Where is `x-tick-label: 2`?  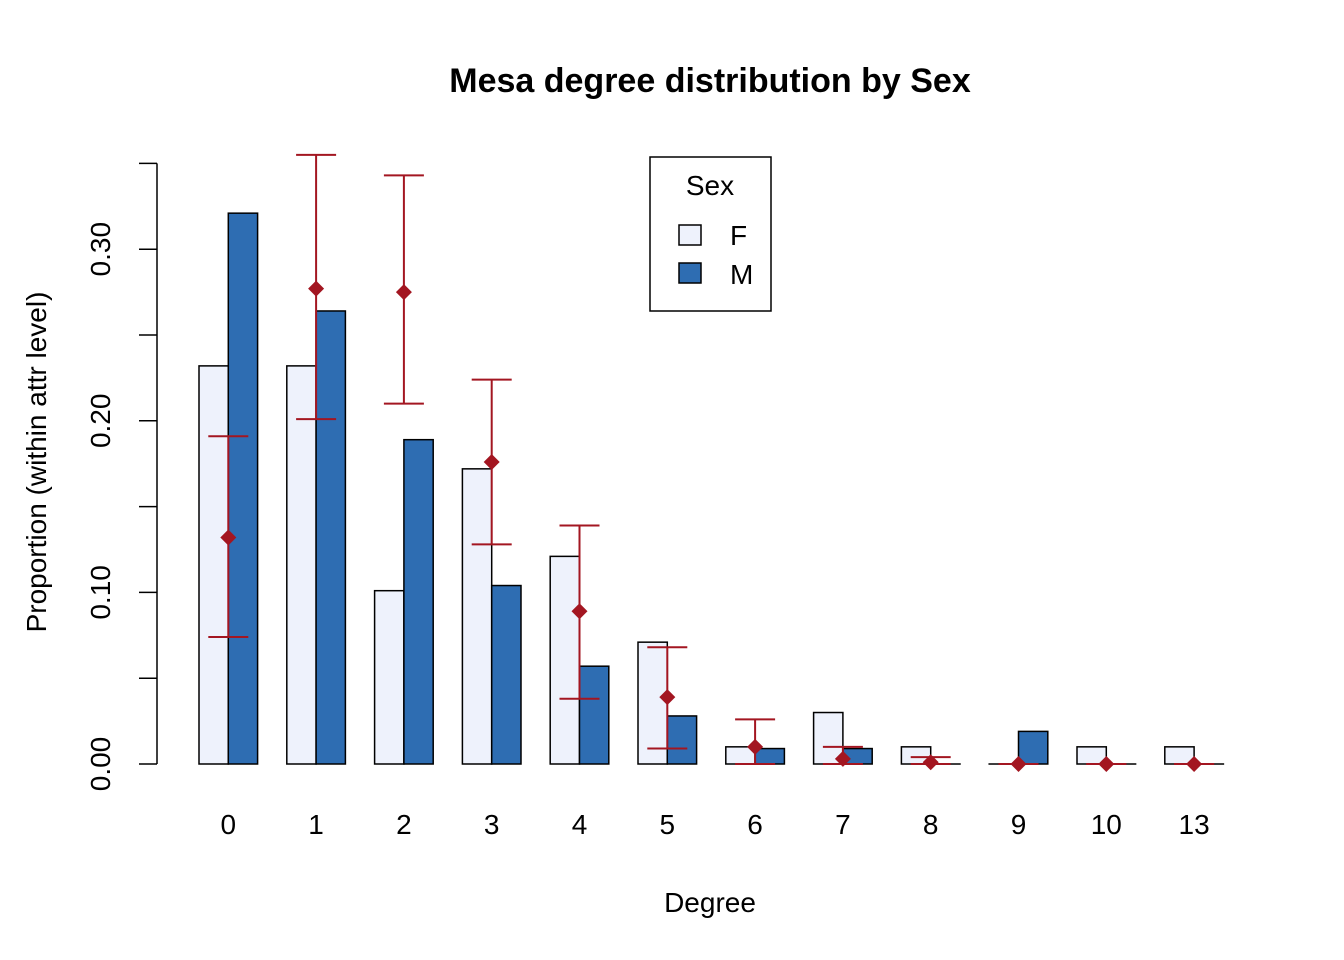 x-tick-label: 2 is located at coordinates (404, 824).